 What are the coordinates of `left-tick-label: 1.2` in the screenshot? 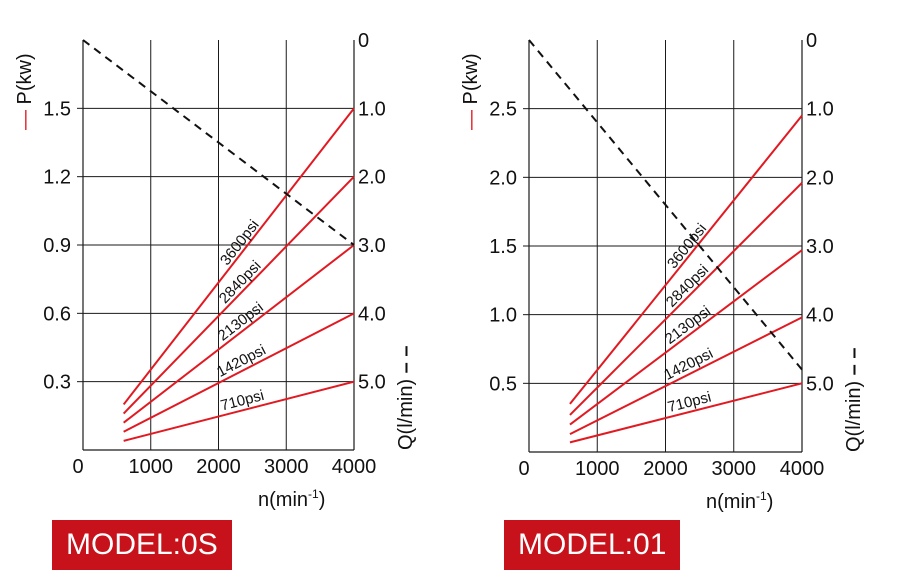 It's located at (57, 178).